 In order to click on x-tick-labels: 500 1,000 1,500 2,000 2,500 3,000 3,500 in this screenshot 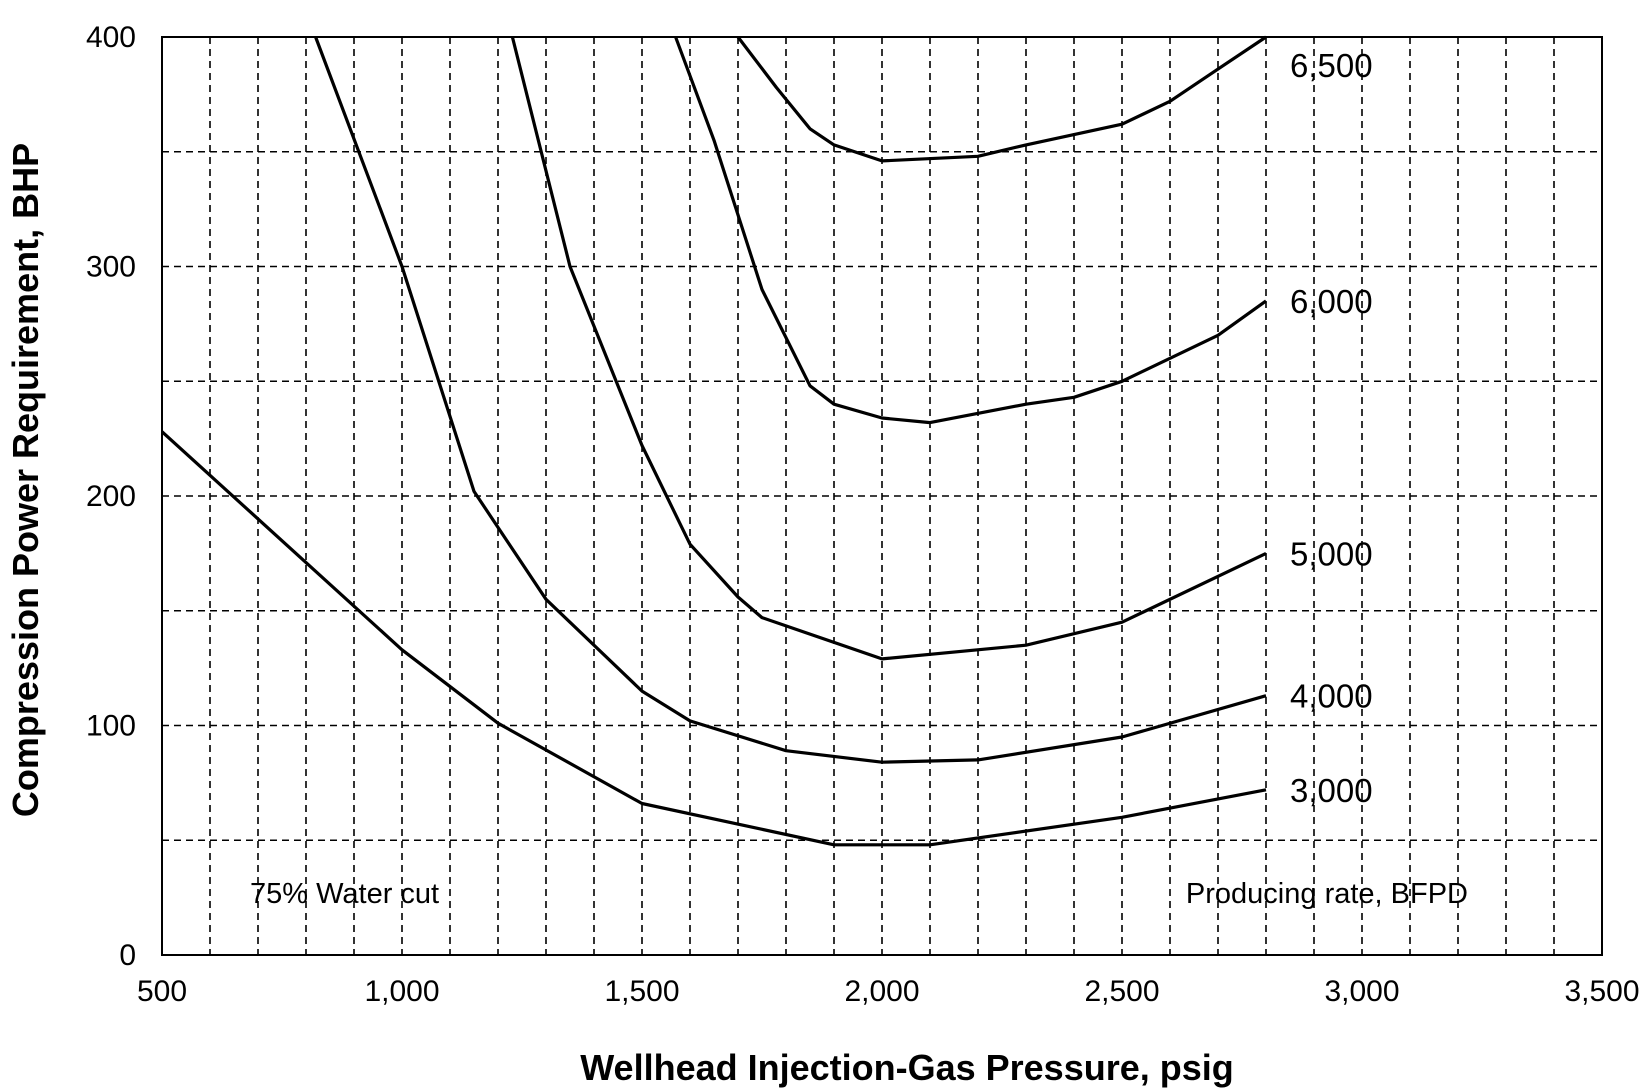, I will do `click(888, 991)`.